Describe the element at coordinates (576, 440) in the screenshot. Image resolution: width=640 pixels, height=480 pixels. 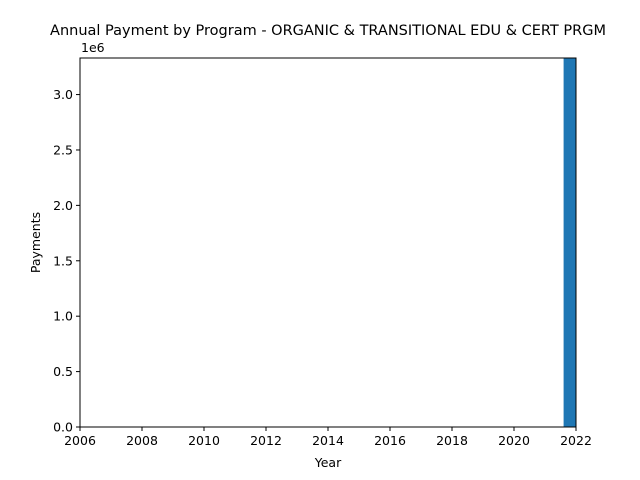
I see `x-tick-label: 2022` at that location.